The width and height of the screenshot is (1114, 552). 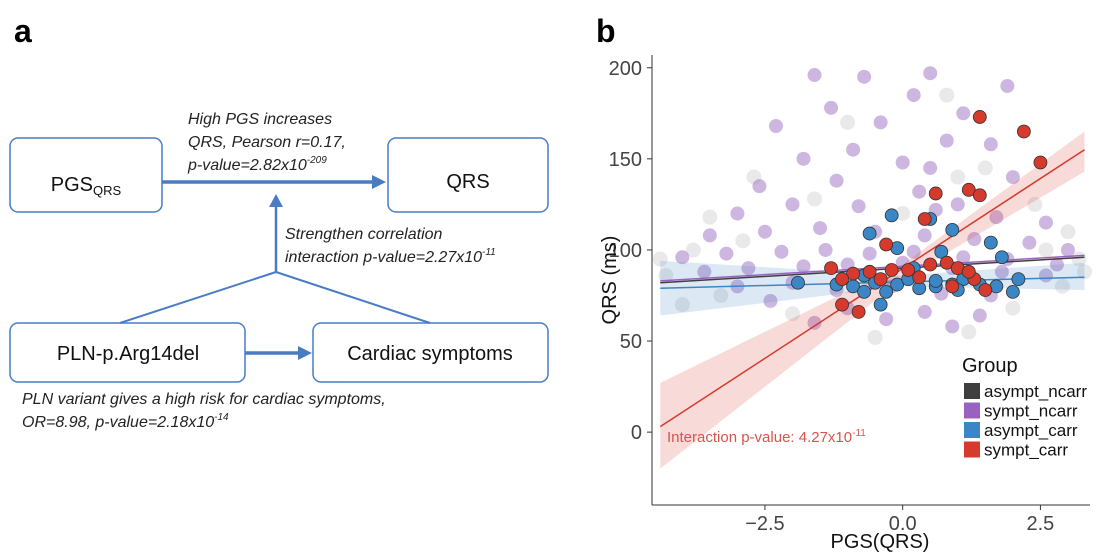 What do you see at coordinates (118, 422) in the screenshot?
I see `annotation-line: OR=8.98, p-value=2.18x10` at bounding box center [118, 422].